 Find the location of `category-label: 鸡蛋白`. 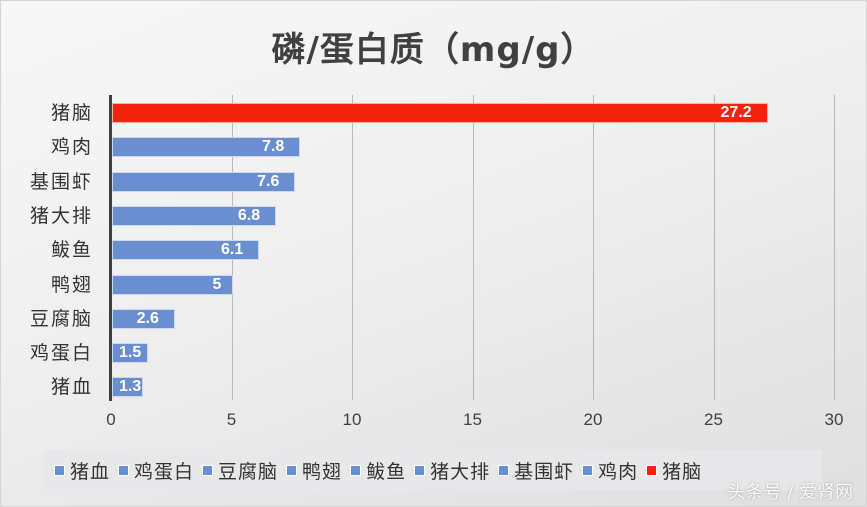

category-label: 鸡蛋白 is located at coordinates (61, 353).